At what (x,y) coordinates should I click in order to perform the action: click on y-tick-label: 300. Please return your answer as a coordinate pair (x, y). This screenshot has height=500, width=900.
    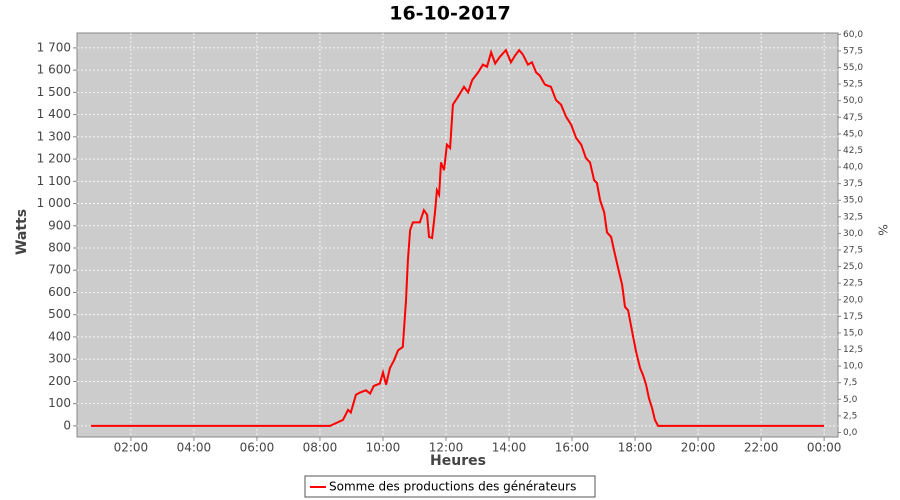
    Looking at the image, I should click on (59, 359).